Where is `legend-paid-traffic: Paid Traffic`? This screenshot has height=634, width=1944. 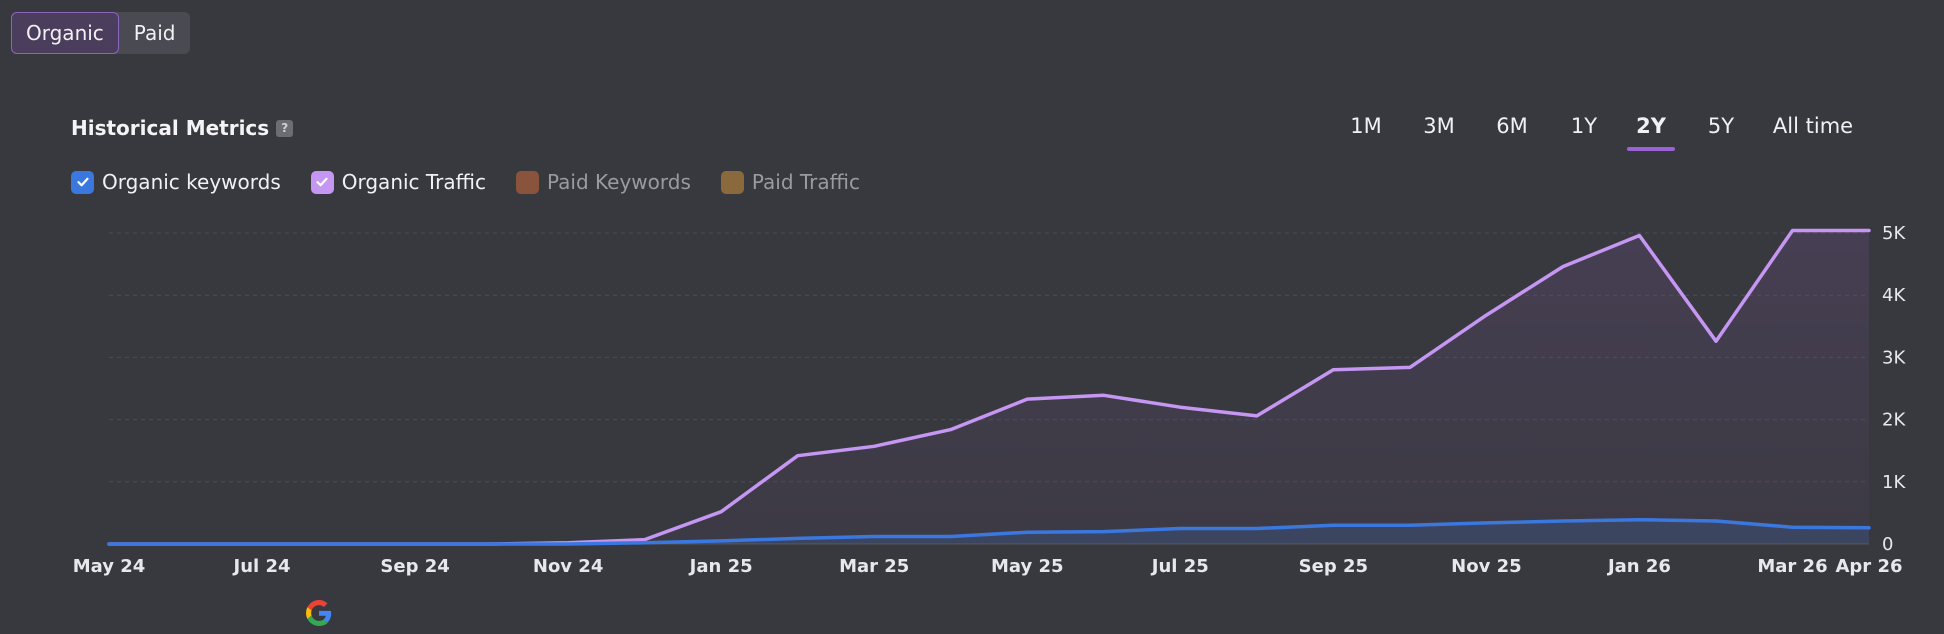
legend-paid-traffic: Paid Traffic is located at coordinates (790, 182).